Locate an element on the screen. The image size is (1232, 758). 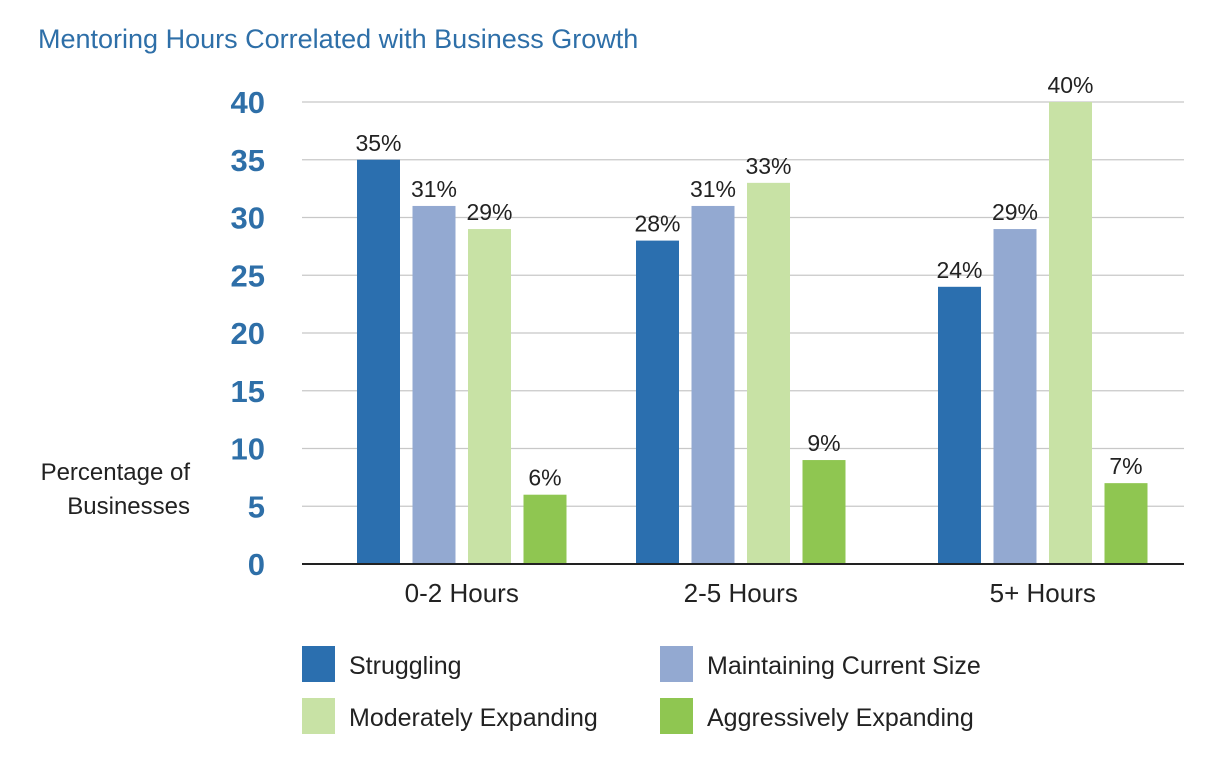
y-tick-label: 30 is located at coordinates (248, 218).